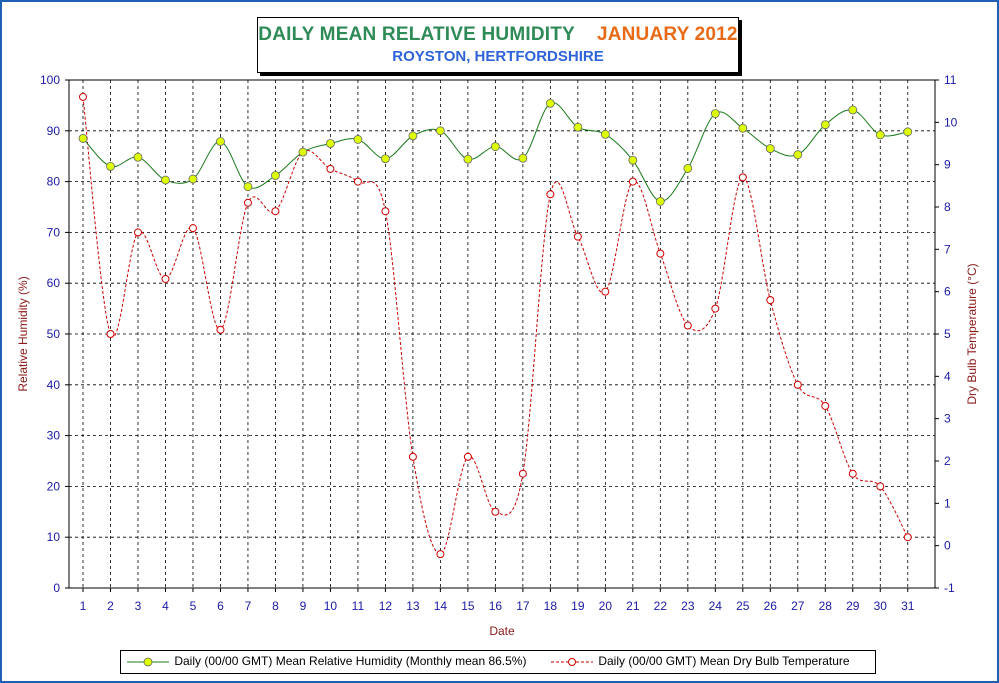 The height and width of the screenshot is (683, 999). Describe the element at coordinates (947, 165) in the screenshot. I see `tick-label-right: 9` at that location.